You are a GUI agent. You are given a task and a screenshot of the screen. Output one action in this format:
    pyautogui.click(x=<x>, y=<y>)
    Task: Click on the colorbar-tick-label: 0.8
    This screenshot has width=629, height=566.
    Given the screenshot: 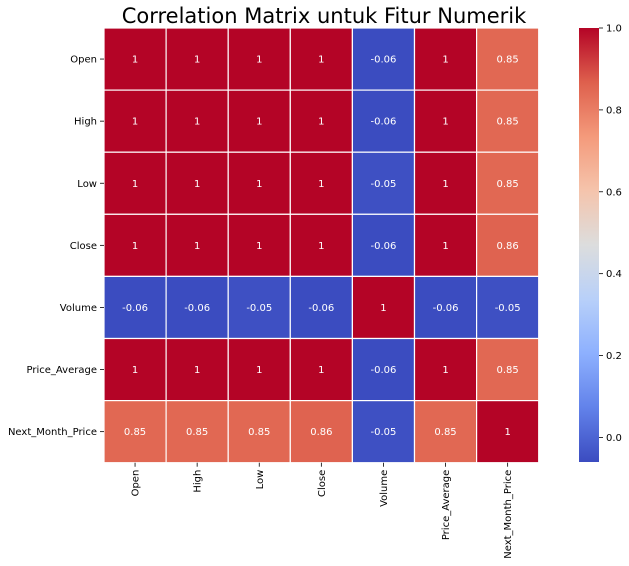 What is the action you would take?
    pyautogui.click(x=614, y=110)
    